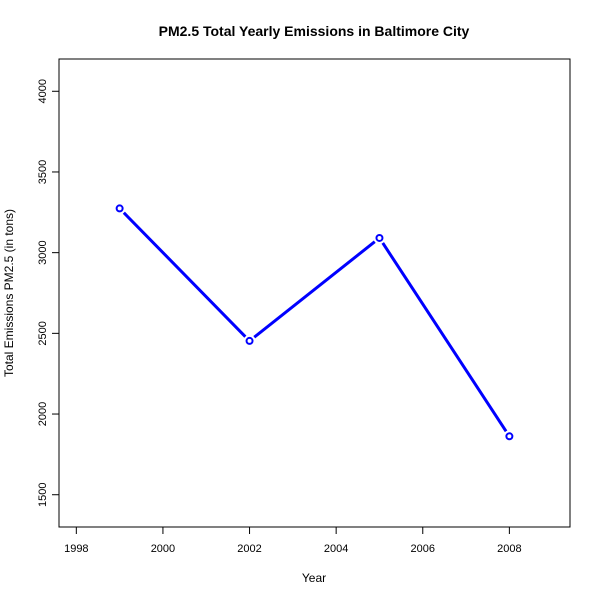 The height and width of the screenshot is (600, 600). Describe the element at coordinates (509, 549) in the screenshot. I see `x-tick-label: 2008` at that location.